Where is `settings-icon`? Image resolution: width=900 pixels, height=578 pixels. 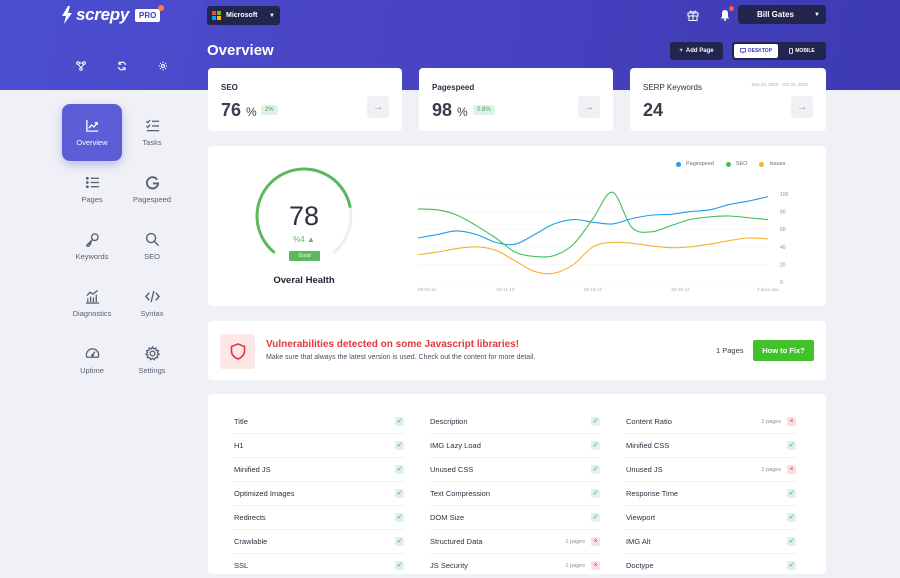 settings-icon is located at coordinates (163, 67).